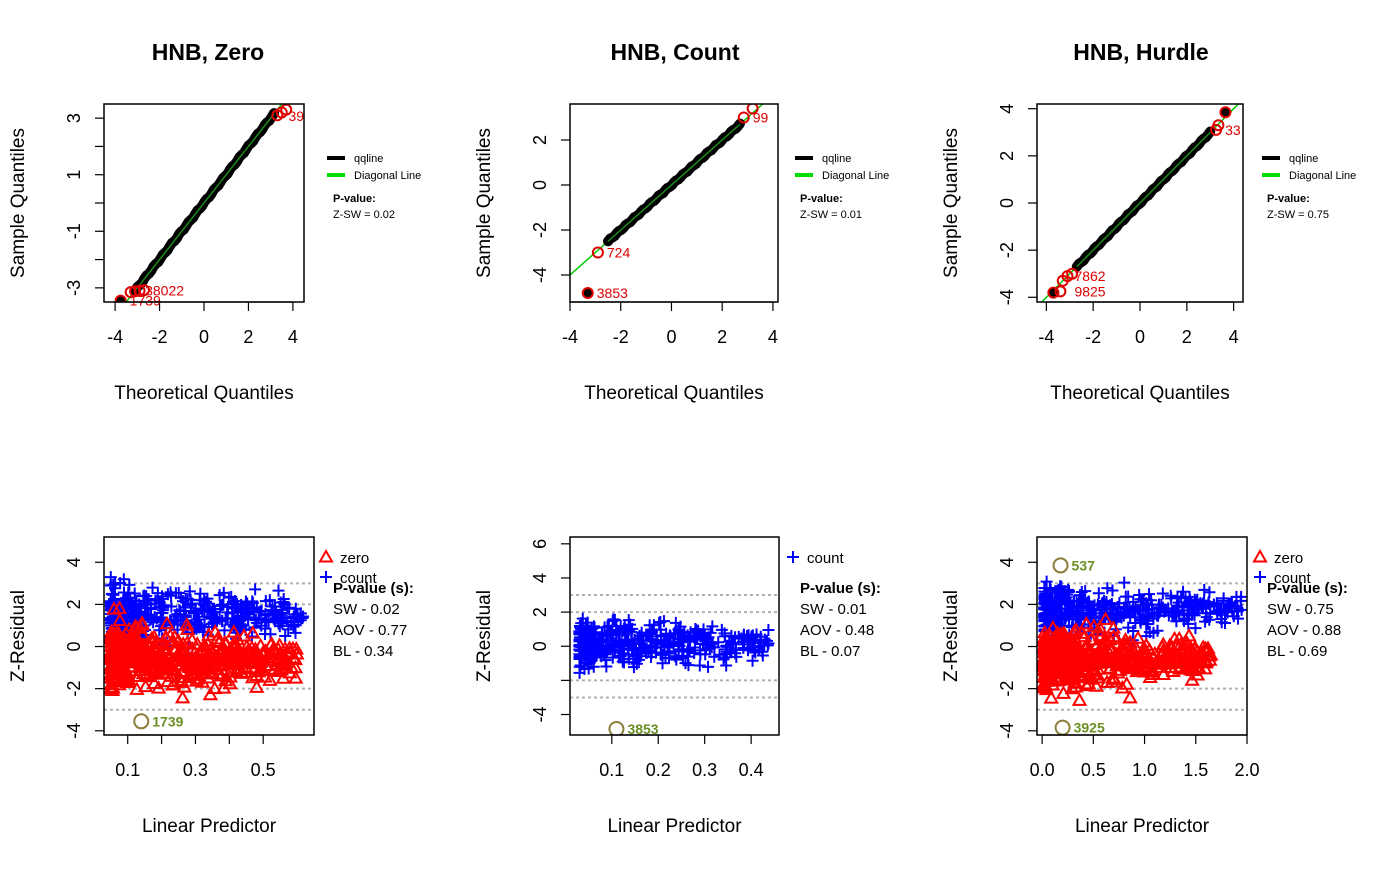  I want to click on series-zero, so click(1128, 658).